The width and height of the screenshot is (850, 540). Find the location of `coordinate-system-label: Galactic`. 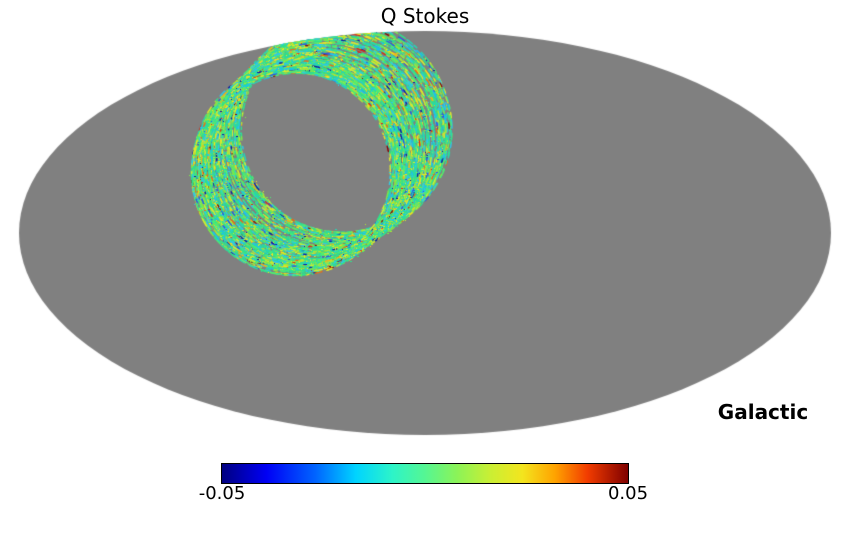

coordinate-system-label: Galactic is located at coordinates (763, 412).